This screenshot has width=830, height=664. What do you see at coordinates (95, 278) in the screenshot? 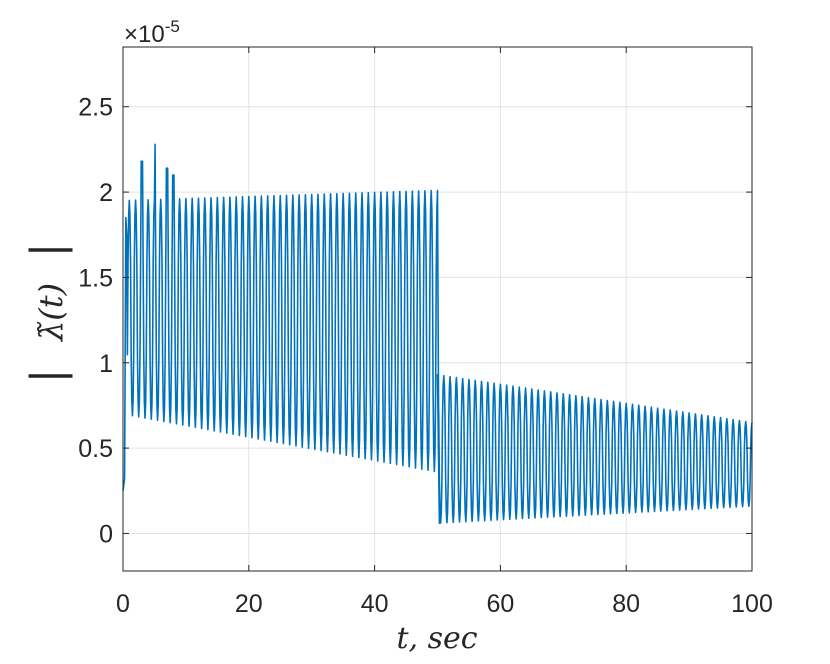
I see `y-tick-label: 1.5` at bounding box center [95, 278].